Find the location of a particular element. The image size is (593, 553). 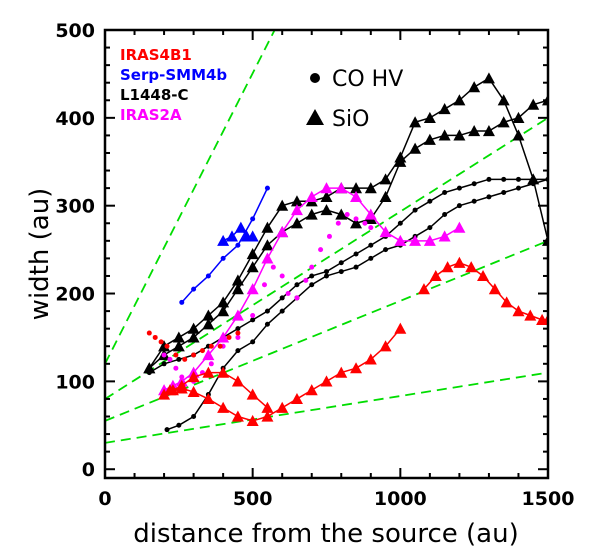

key-triangle-marker is located at coordinates (315, 117).